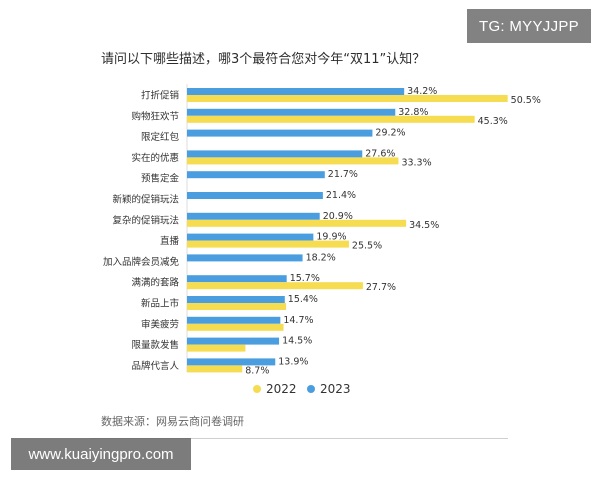  Describe the element at coordinates (170, 241) in the screenshot. I see `category-label: 直播` at that location.